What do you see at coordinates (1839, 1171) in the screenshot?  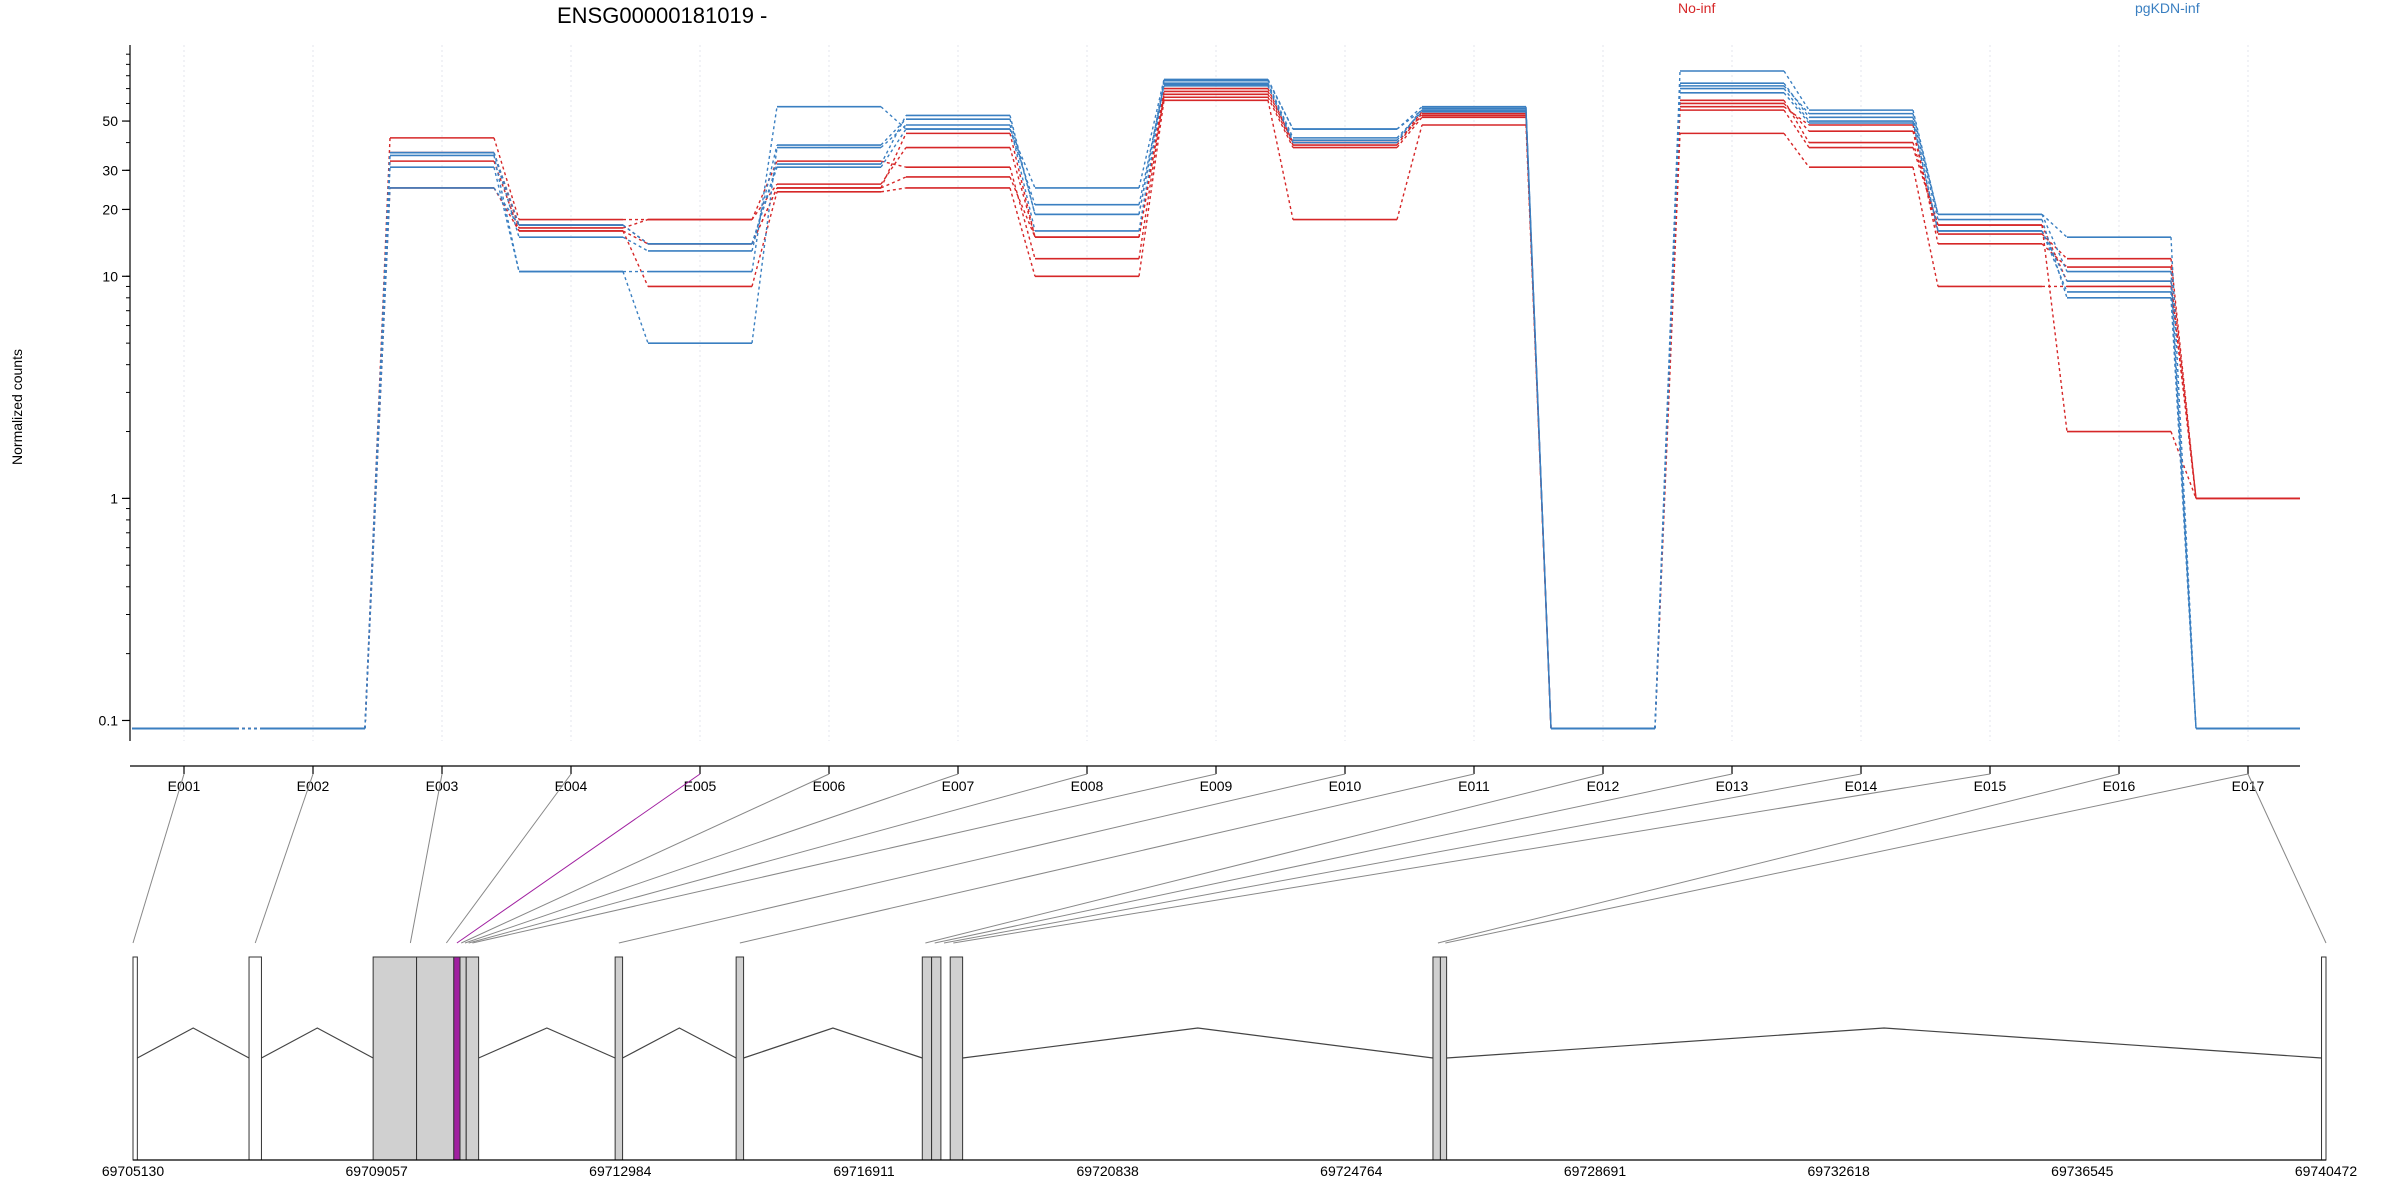 I see `genome-coord-label: 69732618` at bounding box center [1839, 1171].